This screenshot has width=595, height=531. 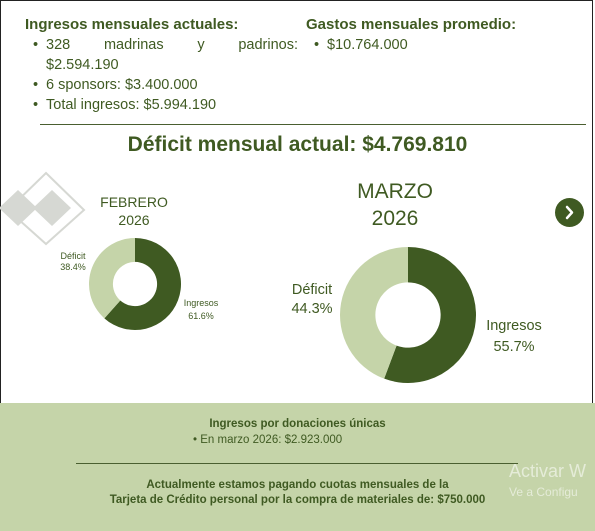 I want to click on donut-chart-marzo, so click(x=408, y=315).